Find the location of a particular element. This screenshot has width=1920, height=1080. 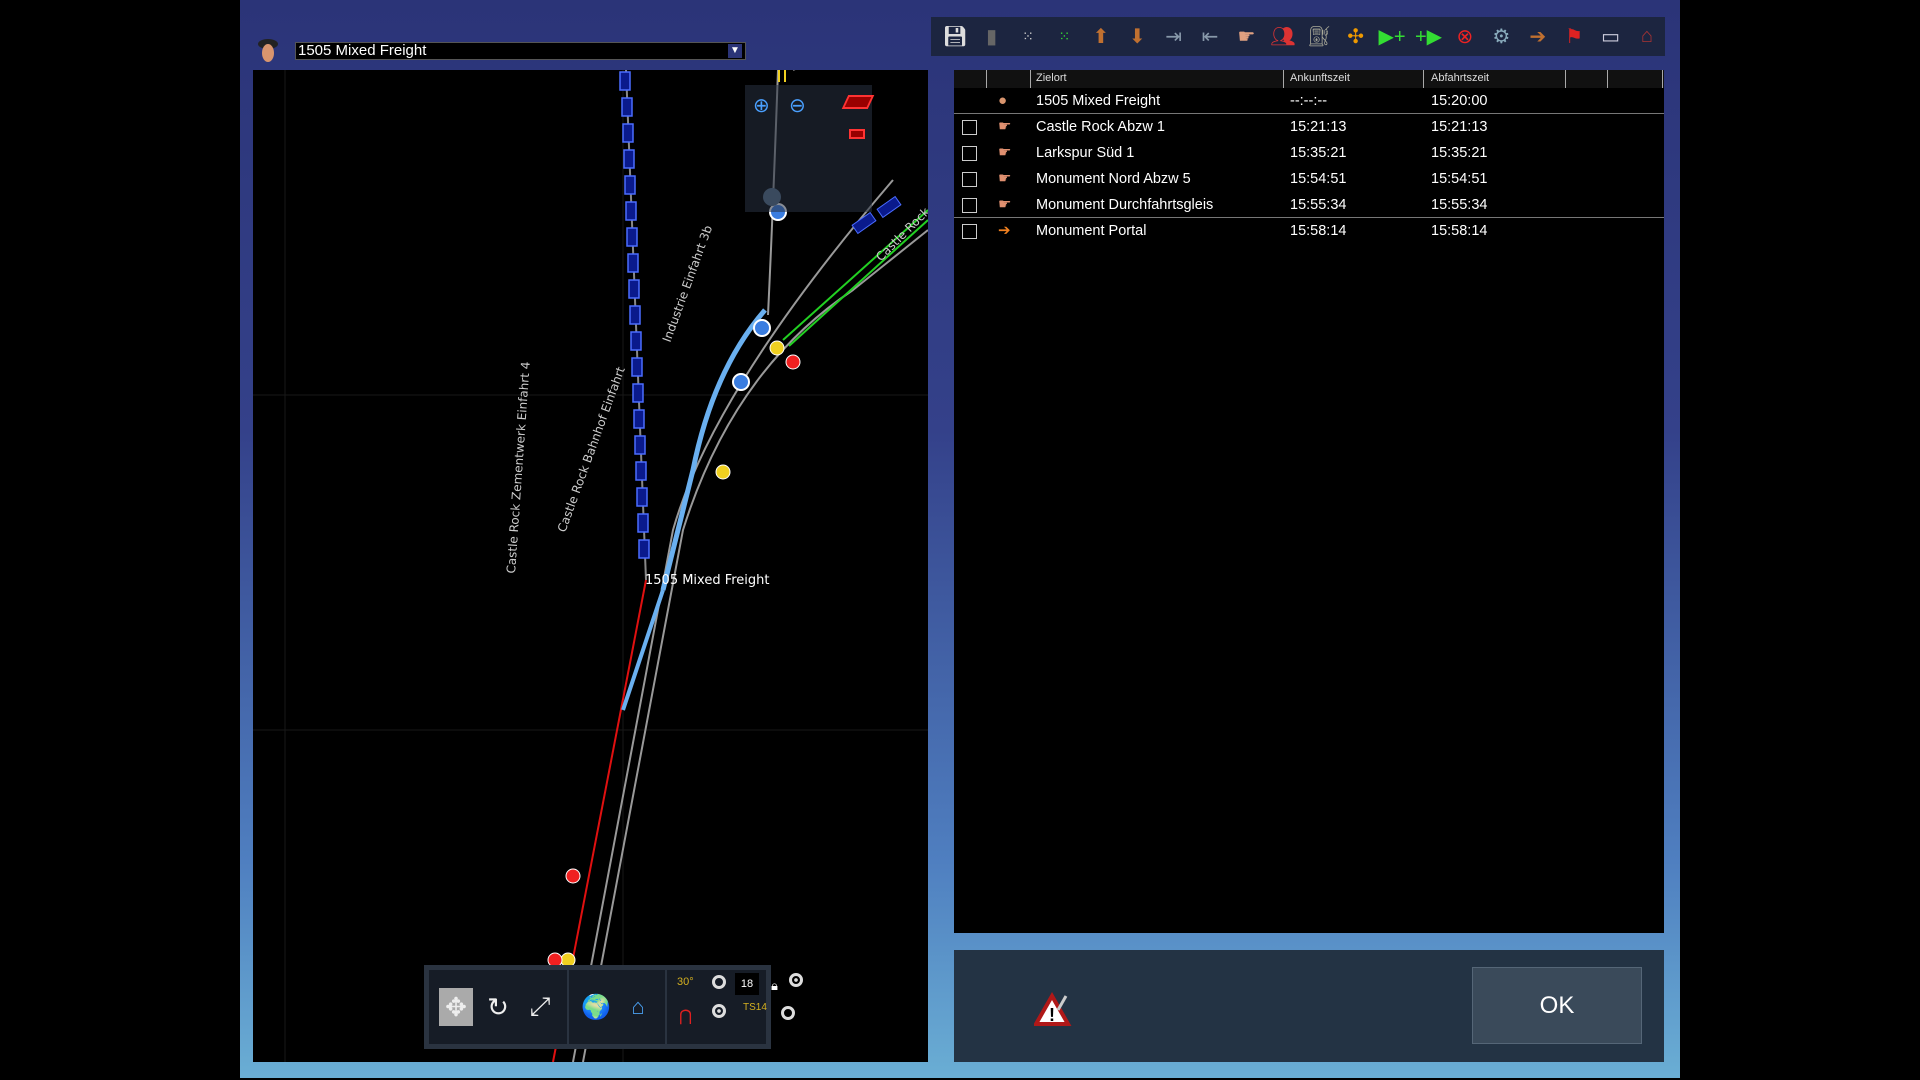

fit-view-icon: ✥ is located at coordinates (456, 1007).